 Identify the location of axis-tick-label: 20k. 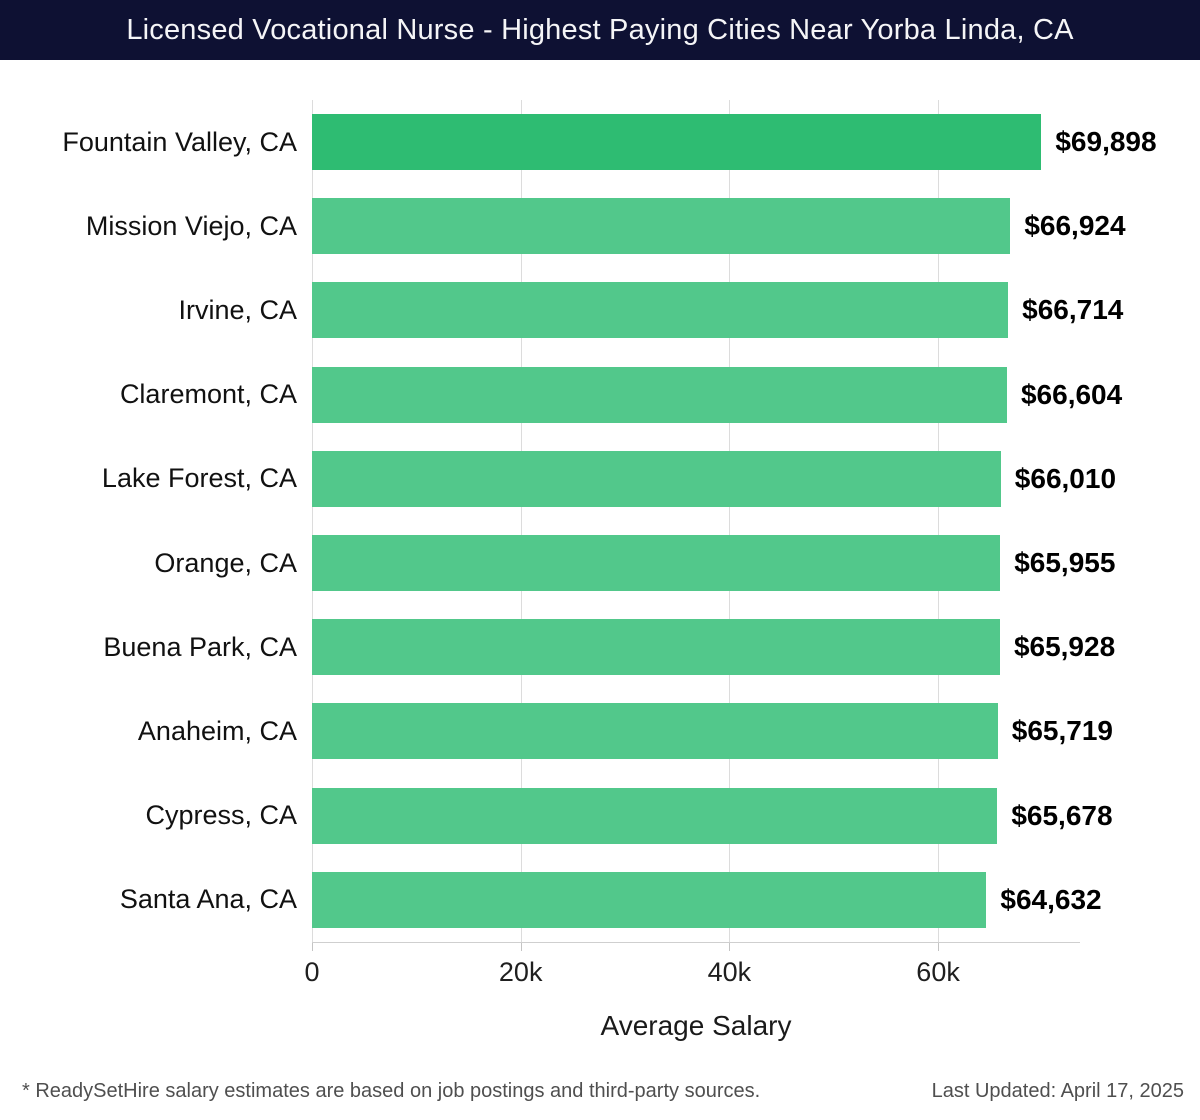
(520, 972).